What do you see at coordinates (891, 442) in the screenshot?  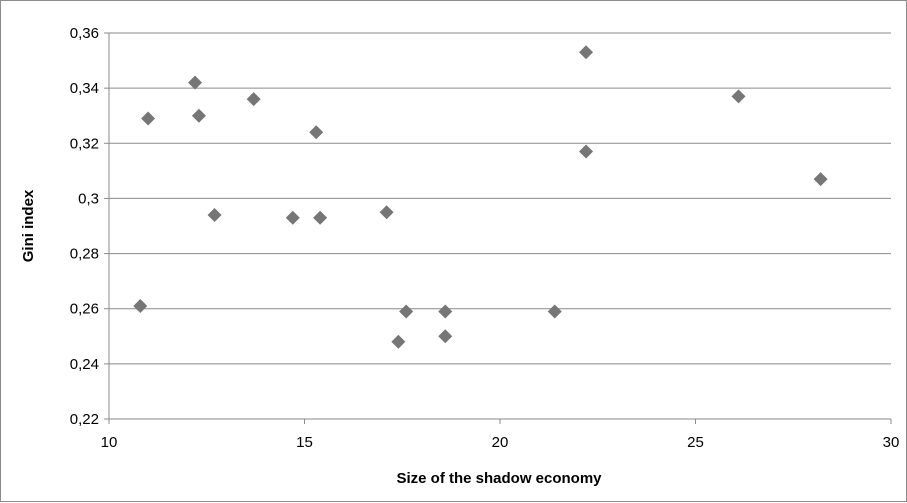 I see `x-tick-label: 30` at bounding box center [891, 442].